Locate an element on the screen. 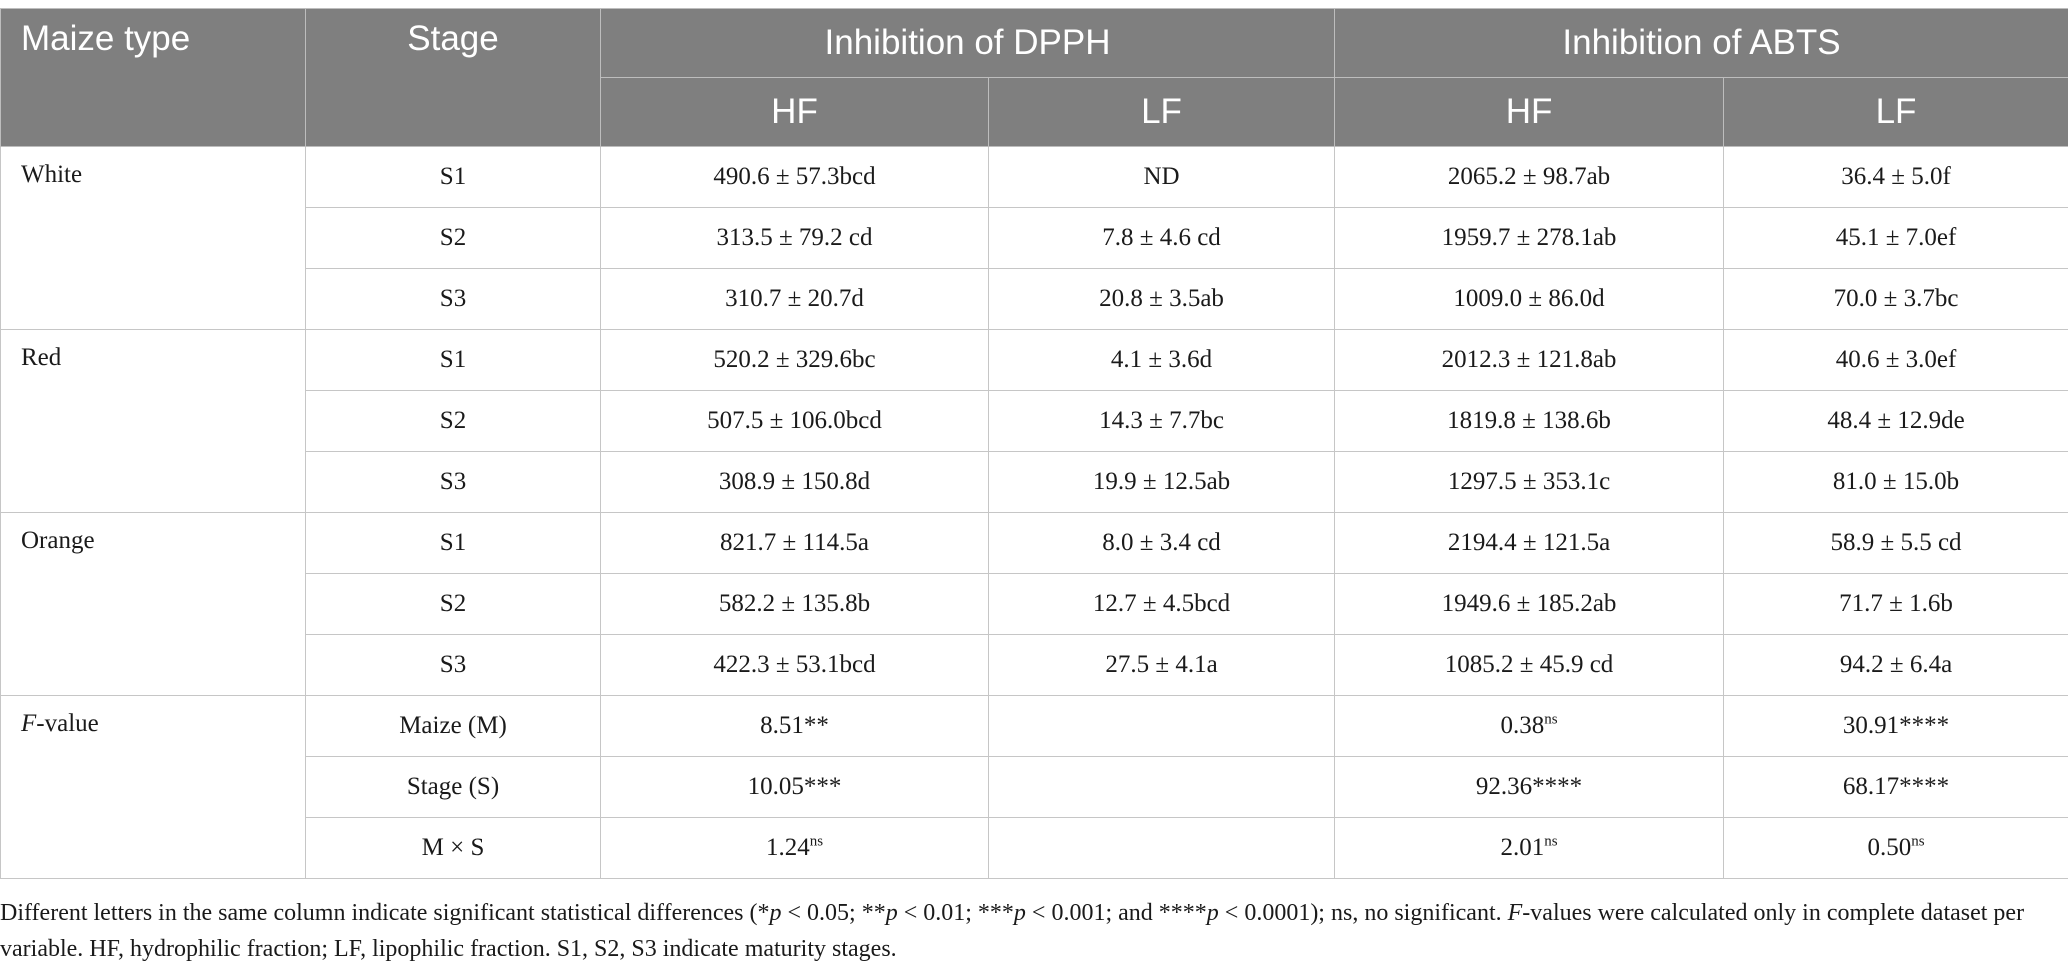 The image size is (2068, 977). abts-lf-fvalue: 68.17**** is located at coordinates (1895, 787).